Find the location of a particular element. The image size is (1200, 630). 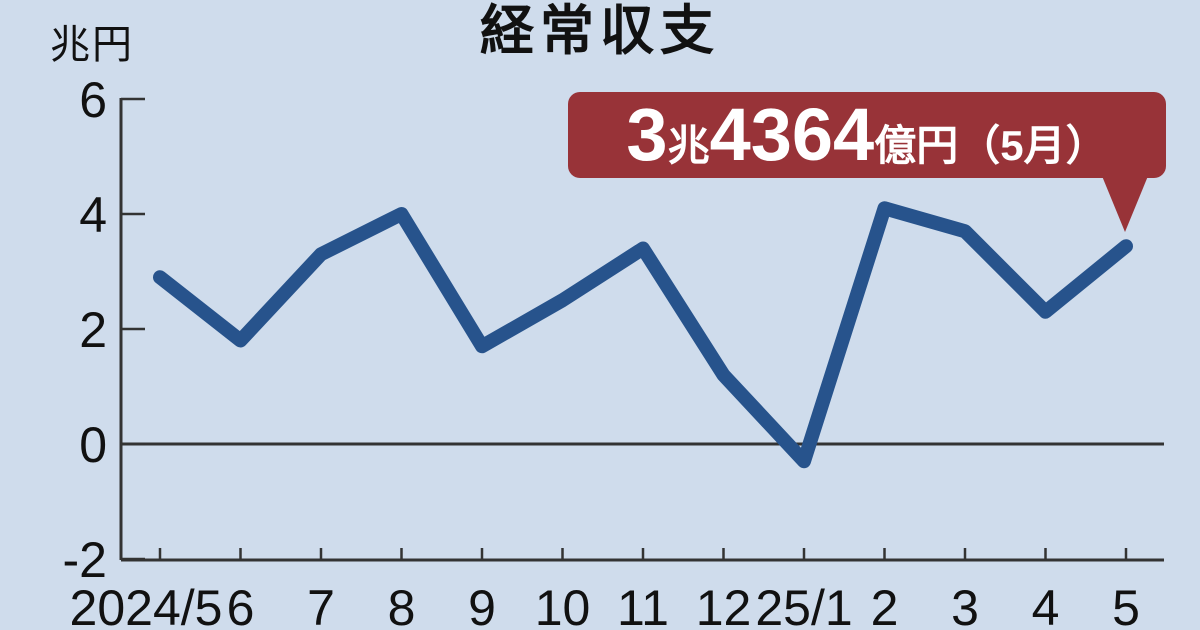

x-tick-label: 9 is located at coordinates (482, 605).